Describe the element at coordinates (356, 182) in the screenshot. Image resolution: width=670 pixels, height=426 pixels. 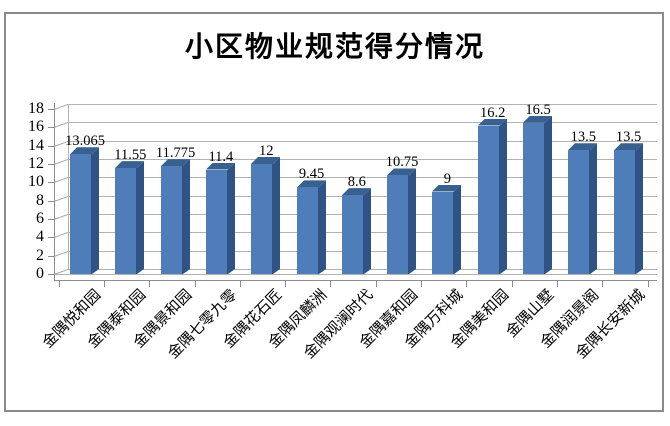
I see `value-label: 8.6` at that location.